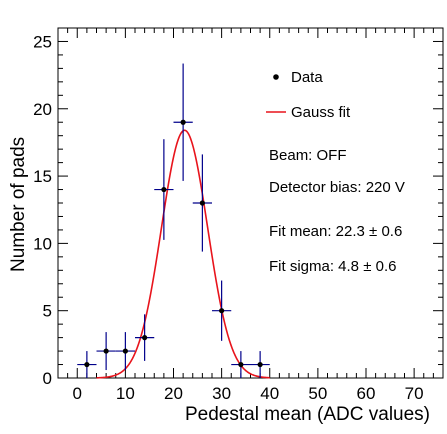 The height and width of the screenshot is (434, 447). I want to click on y-tick-label: 15, so click(42, 176).